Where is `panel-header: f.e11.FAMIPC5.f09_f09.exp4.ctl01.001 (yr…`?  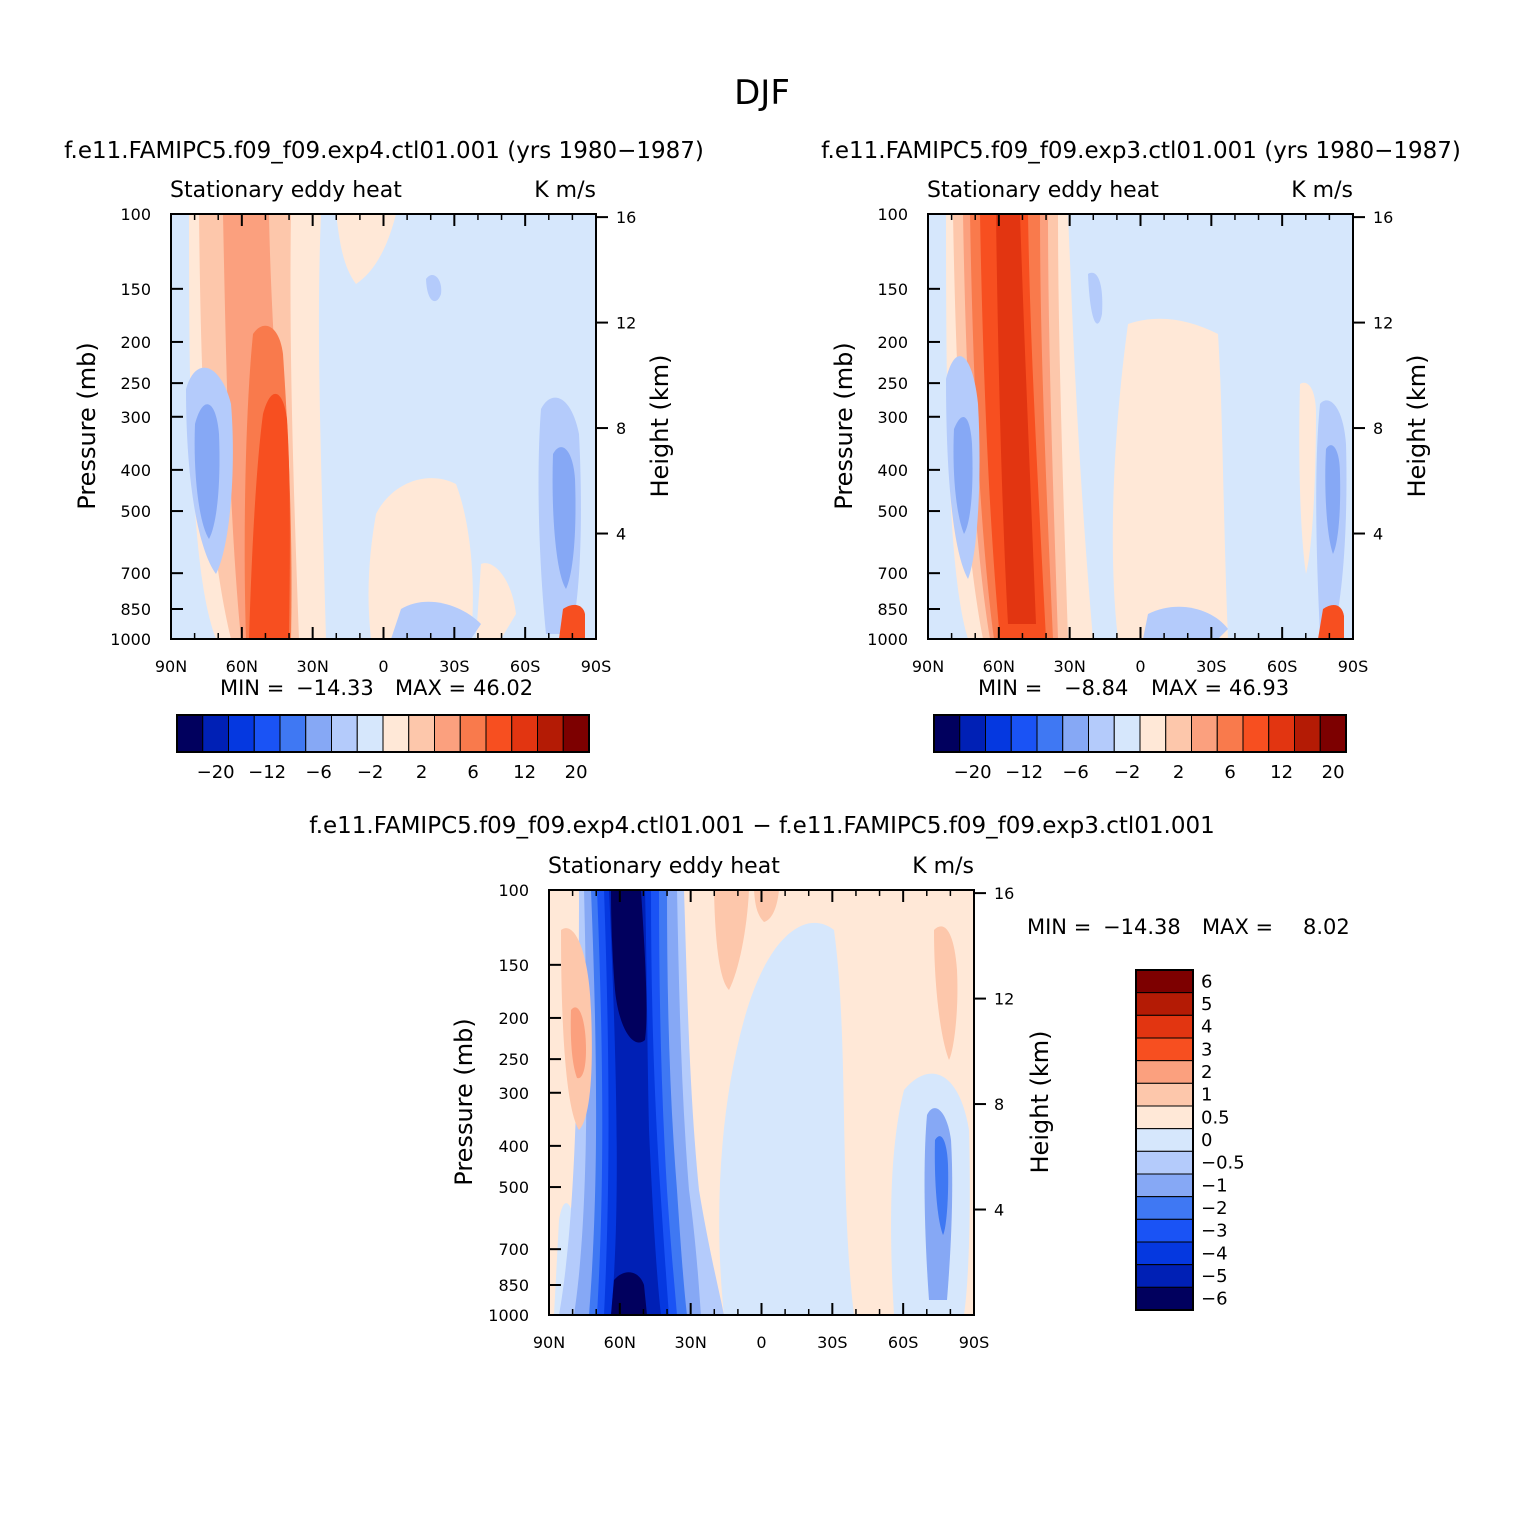 panel-header: f.e11.FAMIPC5.f09_f09.exp4.ctl01.001 (yr… is located at coordinates (384, 151).